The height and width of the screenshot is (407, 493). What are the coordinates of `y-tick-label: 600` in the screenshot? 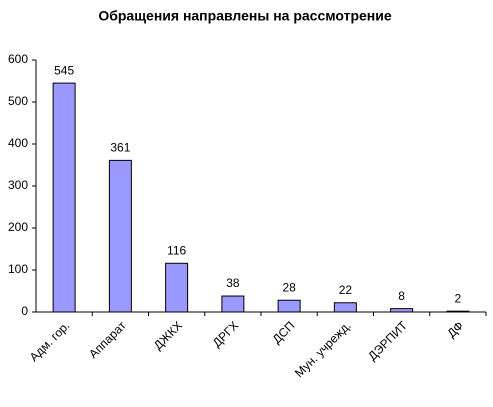 It's located at (18, 59).